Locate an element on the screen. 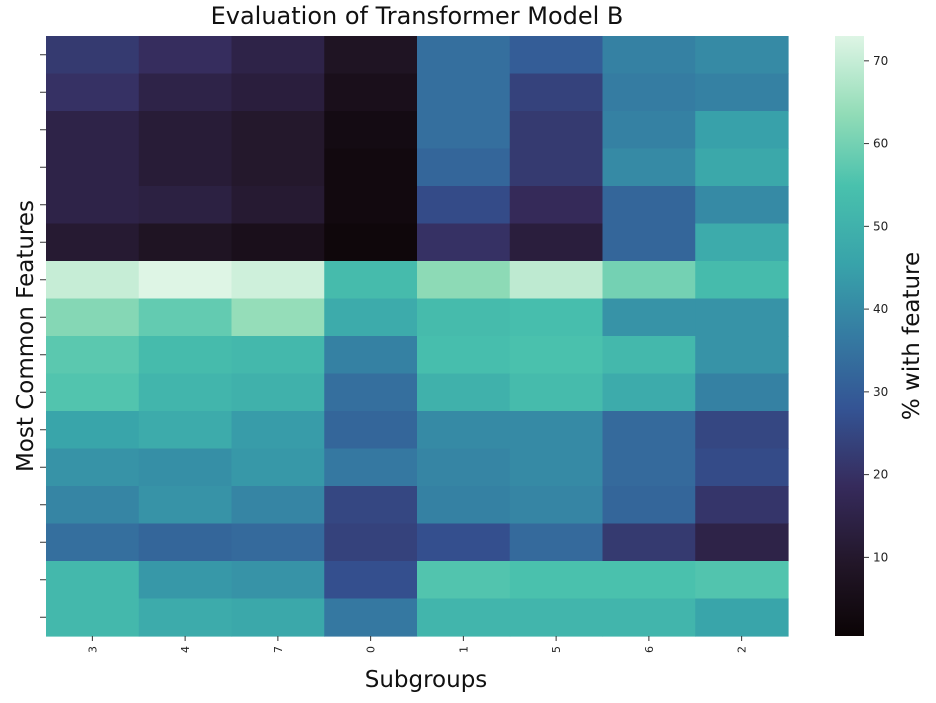 The width and height of the screenshot is (936, 703). colorbar-tick-label: 30 is located at coordinates (880, 392).